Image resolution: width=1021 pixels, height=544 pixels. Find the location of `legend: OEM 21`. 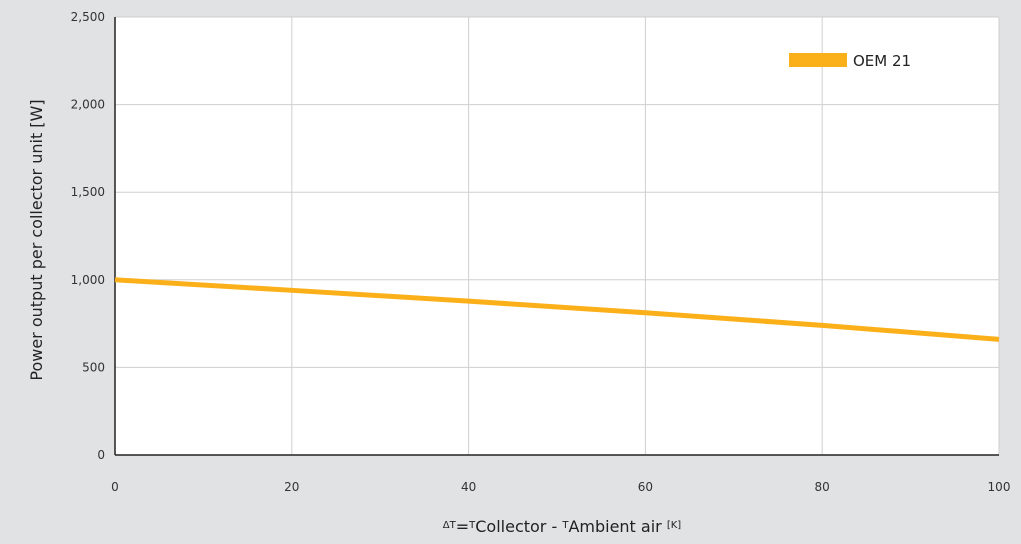

legend: OEM 21 is located at coordinates (850, 61).